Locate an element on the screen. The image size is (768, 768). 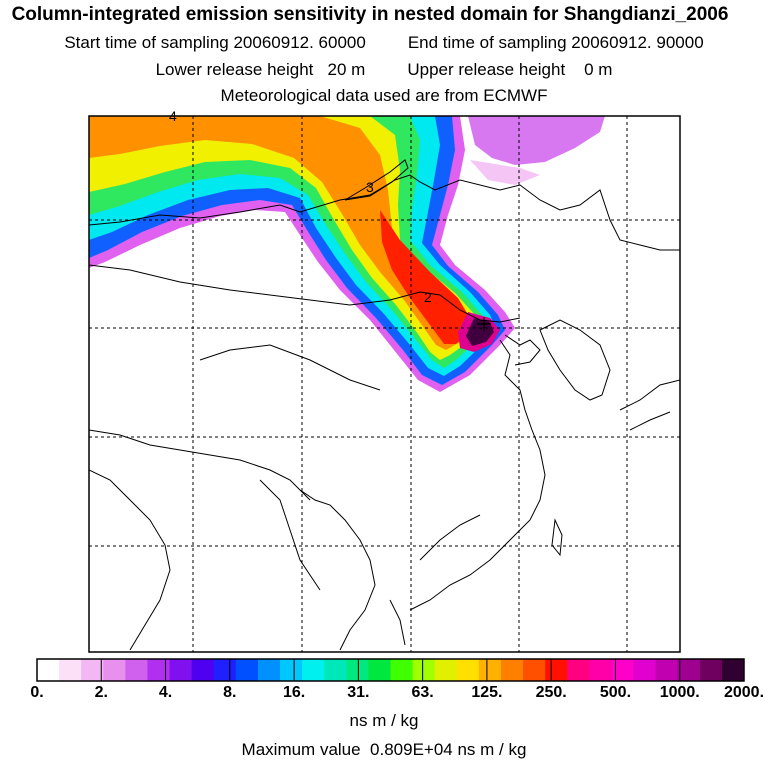
contour-label-3: 3 is located at coordinates (370, 187).